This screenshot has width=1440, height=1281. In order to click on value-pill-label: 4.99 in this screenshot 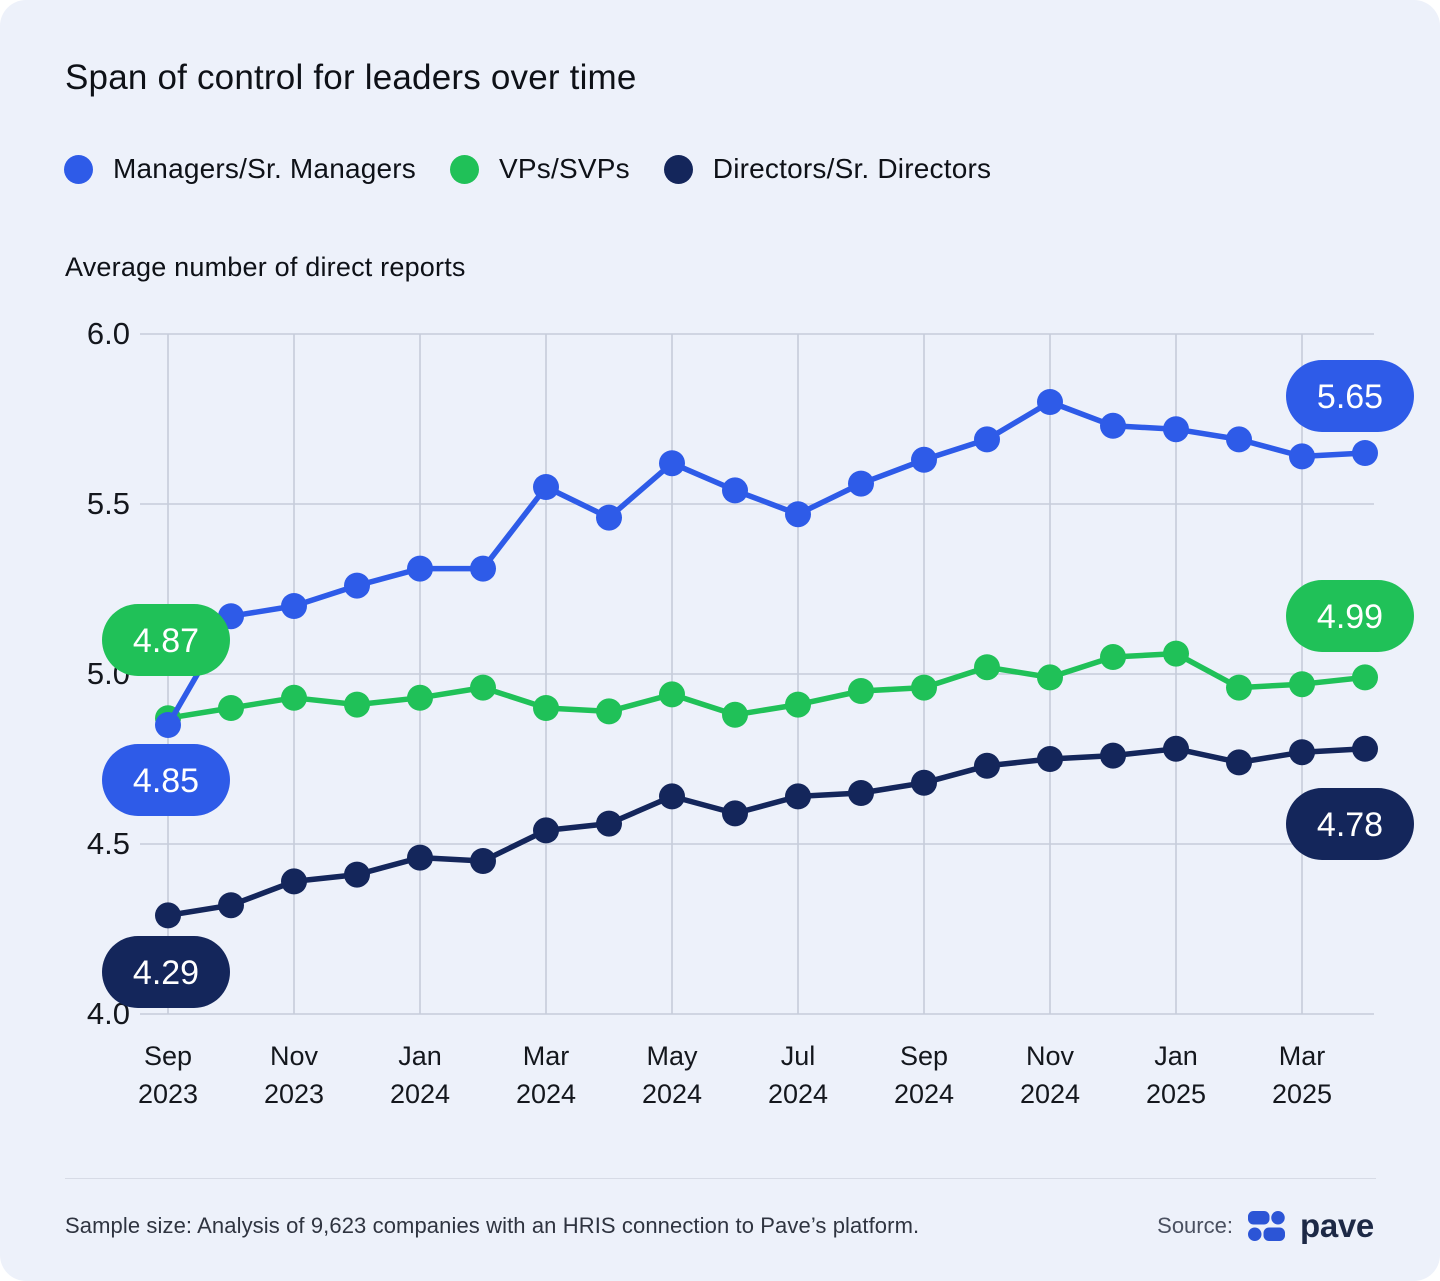, I will do `click(1350, 617)`.